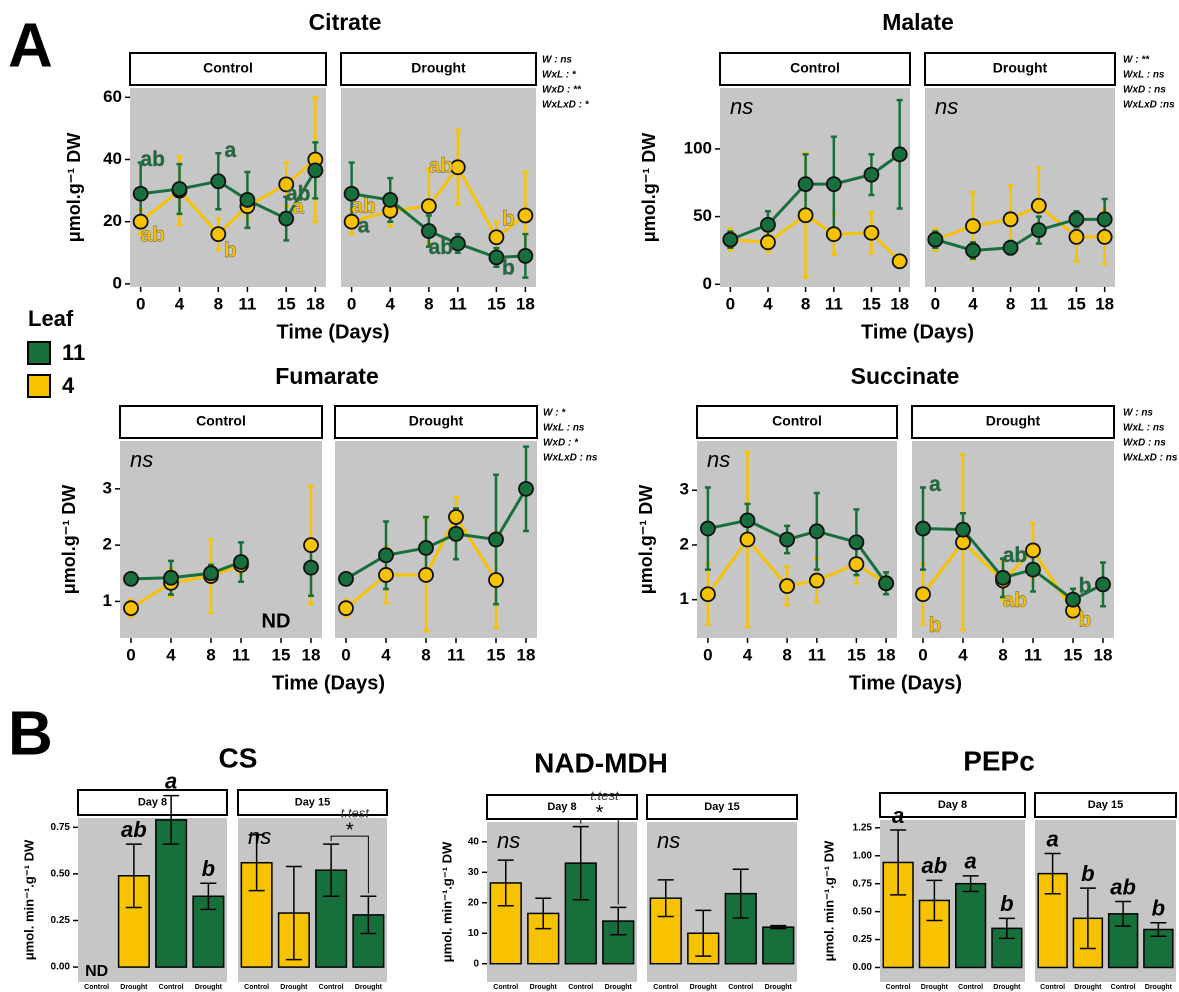  I want to click on y-tick-label: 0.25, so click(61, 920).